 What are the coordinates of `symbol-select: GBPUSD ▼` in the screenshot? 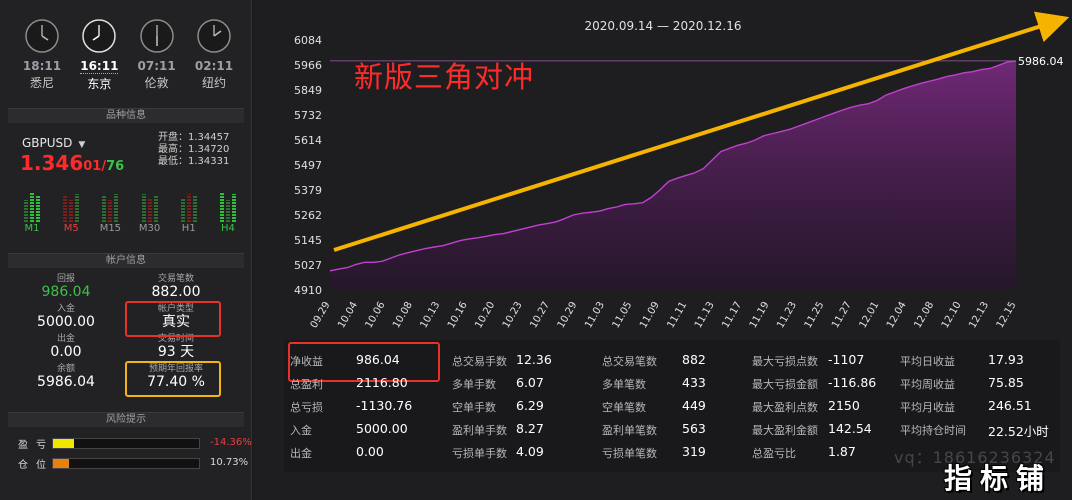 It's located at (53, 143).